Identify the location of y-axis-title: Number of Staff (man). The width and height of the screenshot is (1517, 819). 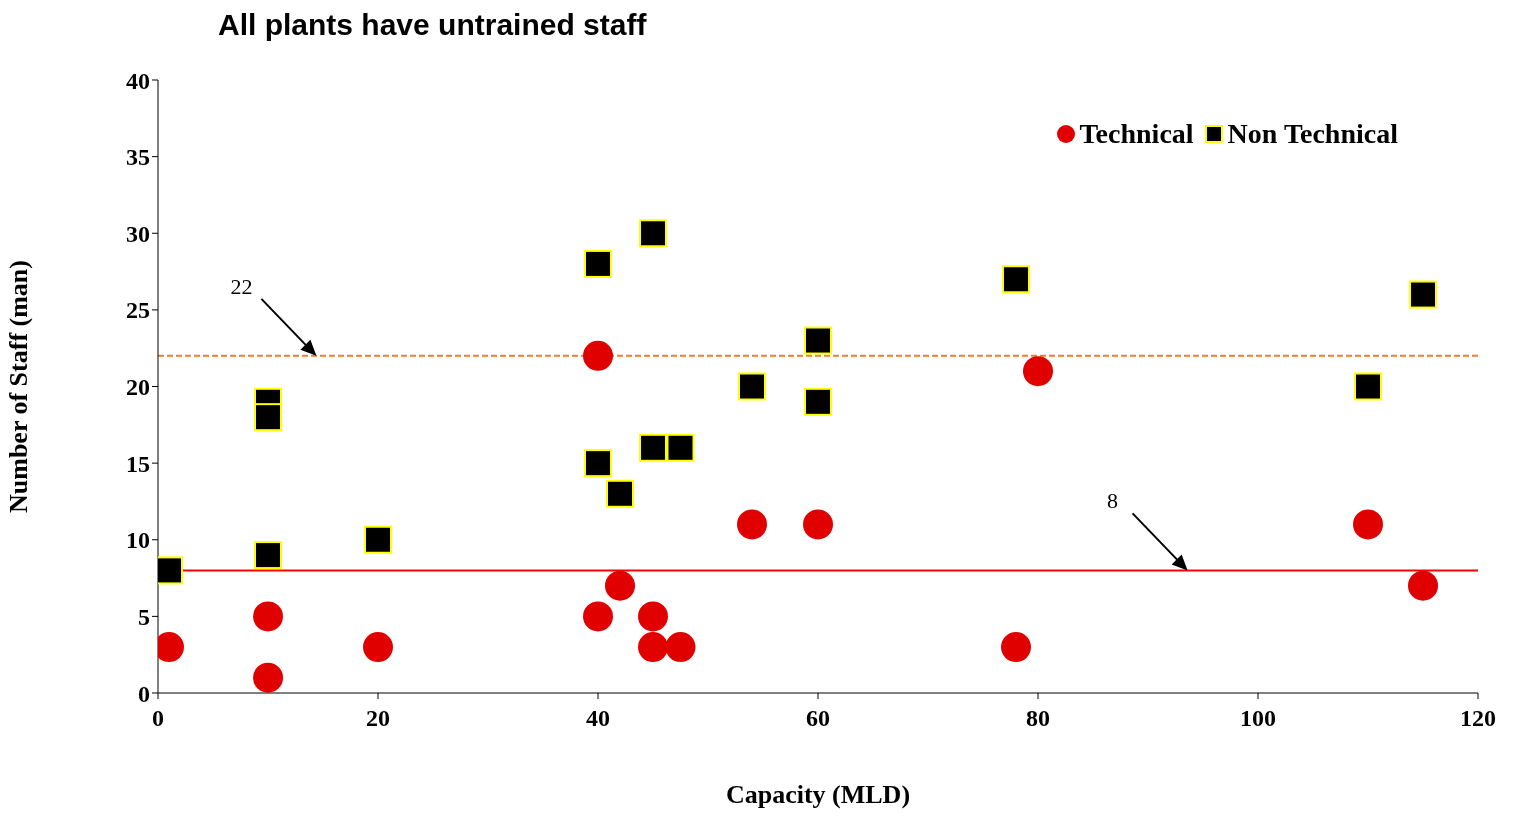
(19, 386).